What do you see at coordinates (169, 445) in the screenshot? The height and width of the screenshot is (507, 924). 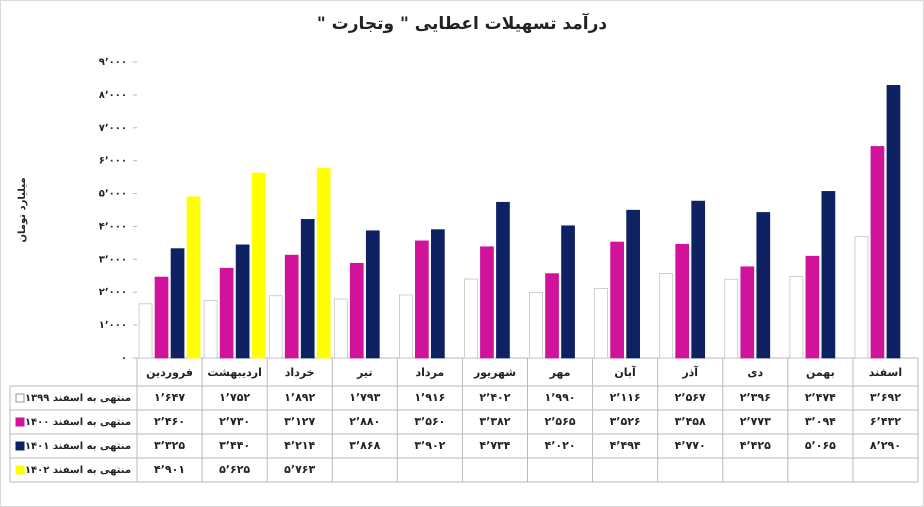 I see `value-label: ۳٬۳۲۵` at bounding box center [169, 445].